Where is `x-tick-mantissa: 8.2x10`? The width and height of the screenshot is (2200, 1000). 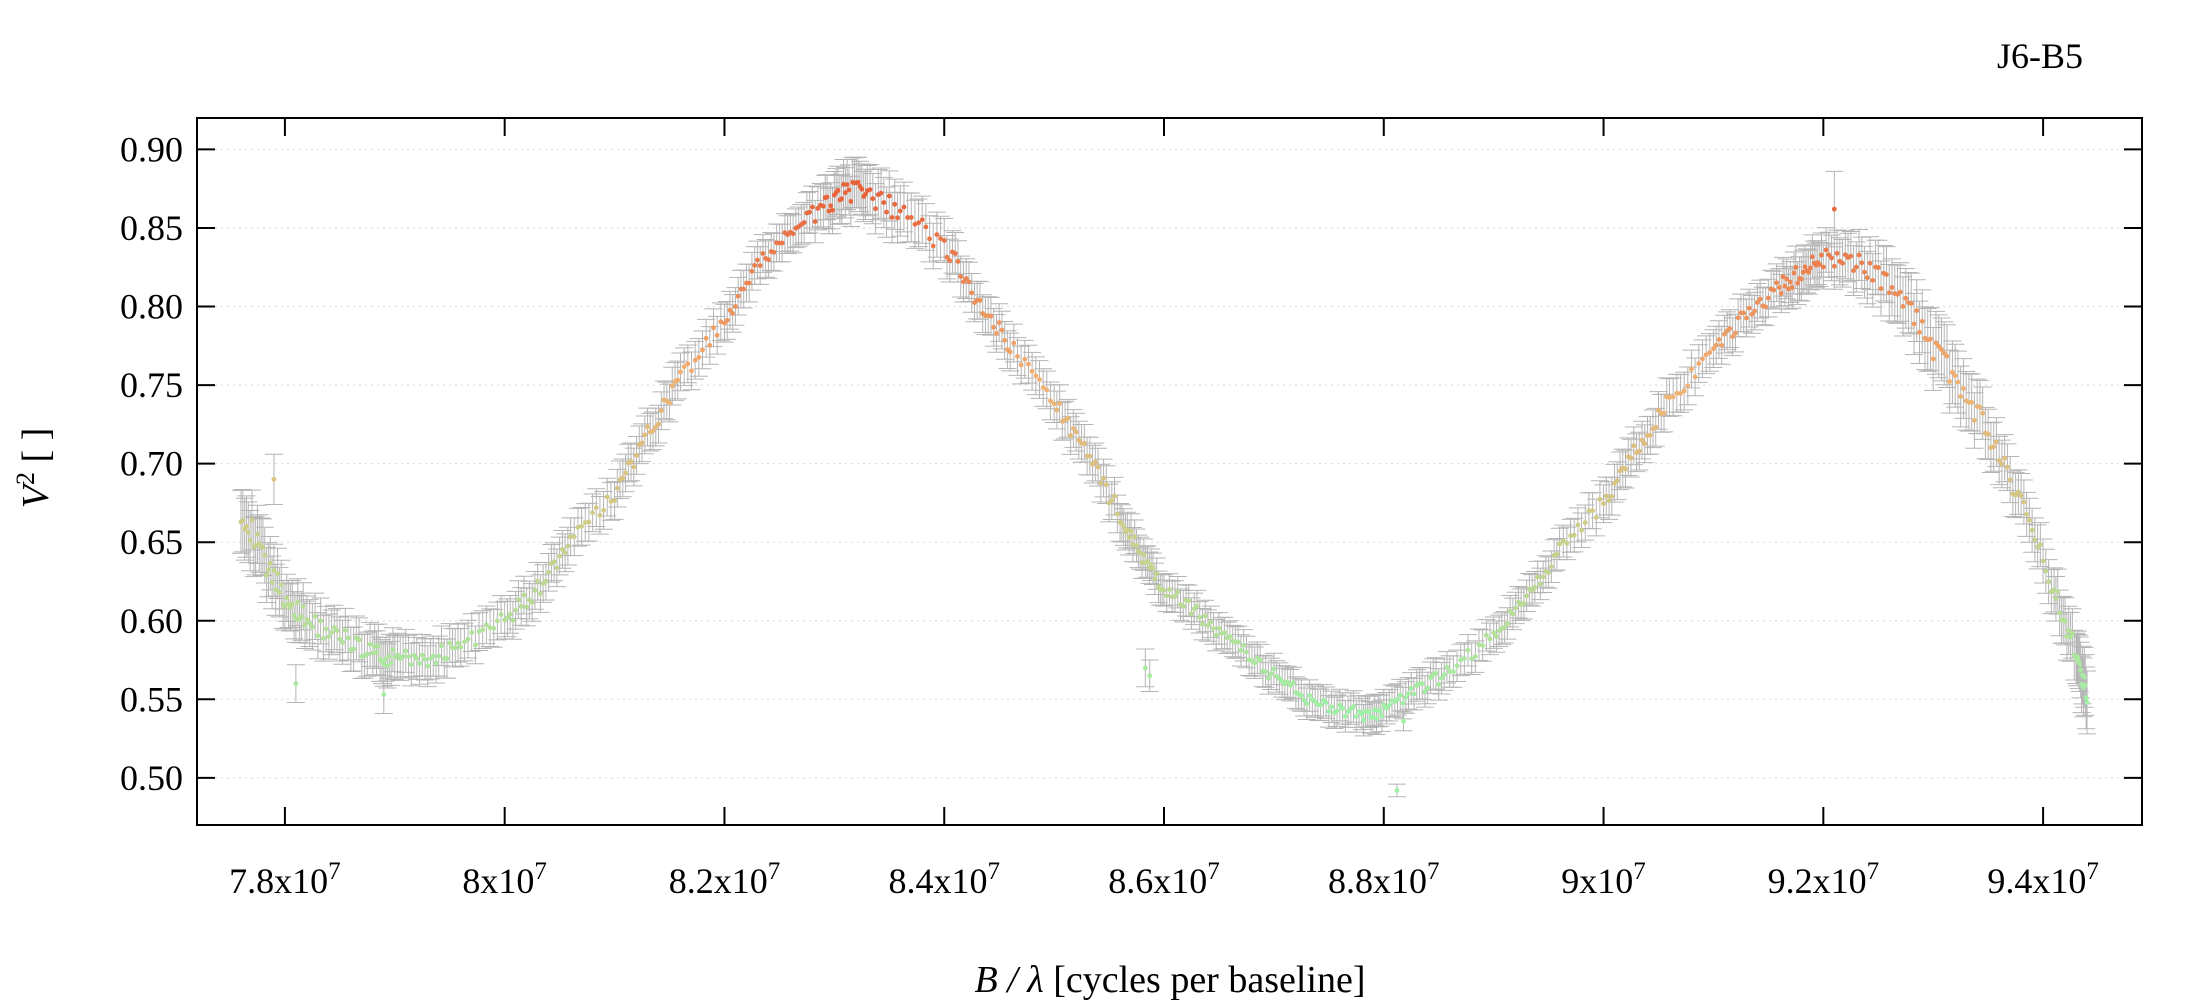
x-tick-mantissa: 8.2x10 is located at coordinates (718, 881).